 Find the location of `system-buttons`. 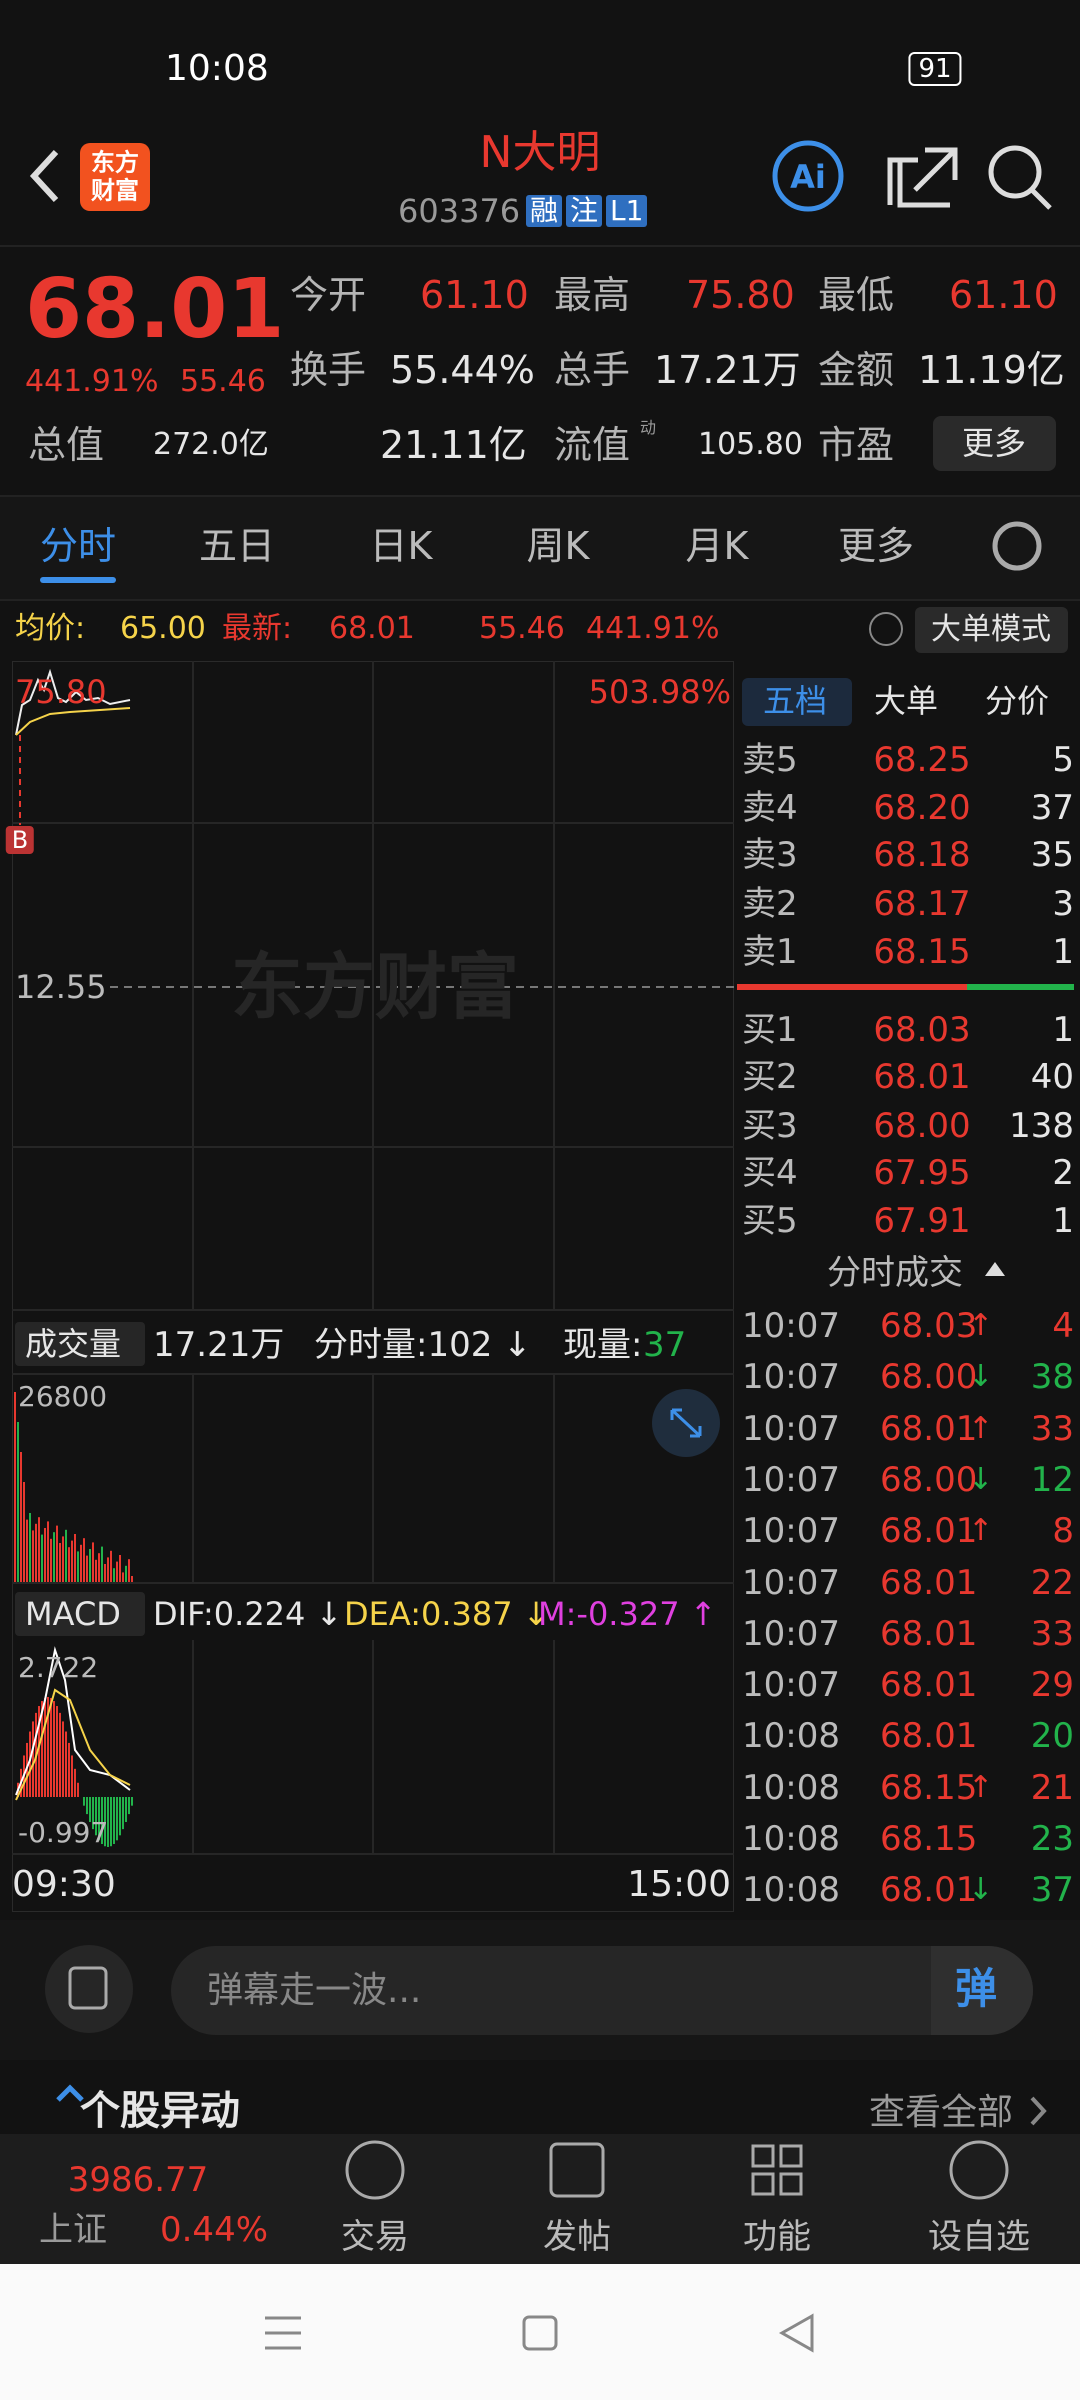

system-buttons is located at coordinates (539, 2333).